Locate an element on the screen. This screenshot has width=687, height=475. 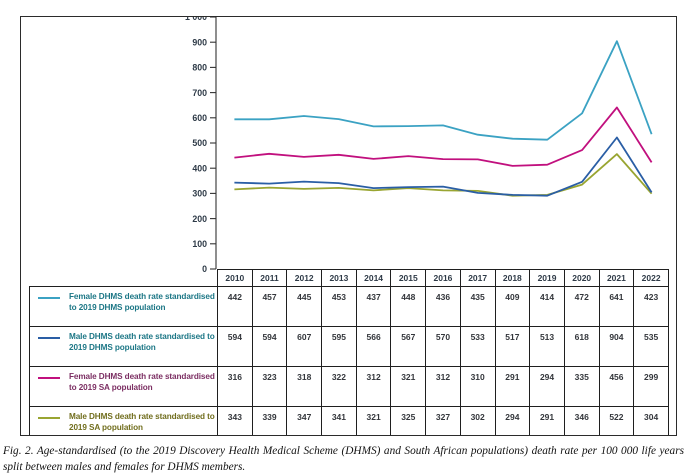
value-cell: 517 is located at coordinates (512, 346).